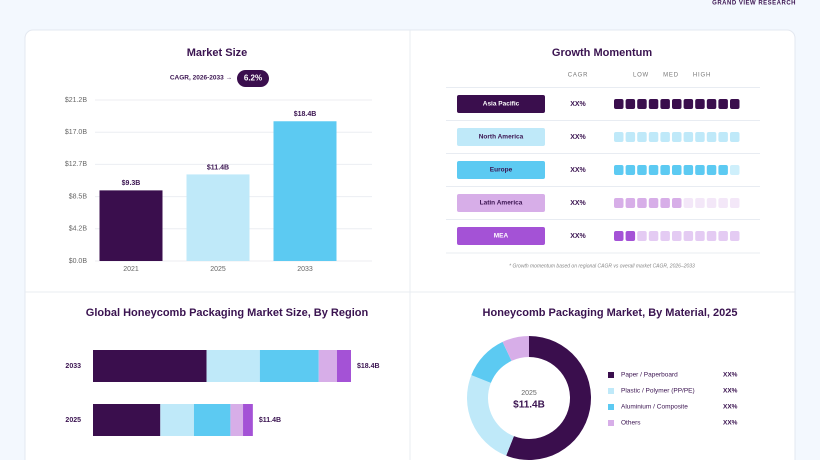  I want to click on y-tick-label: $4.2B, so click(78, 229).